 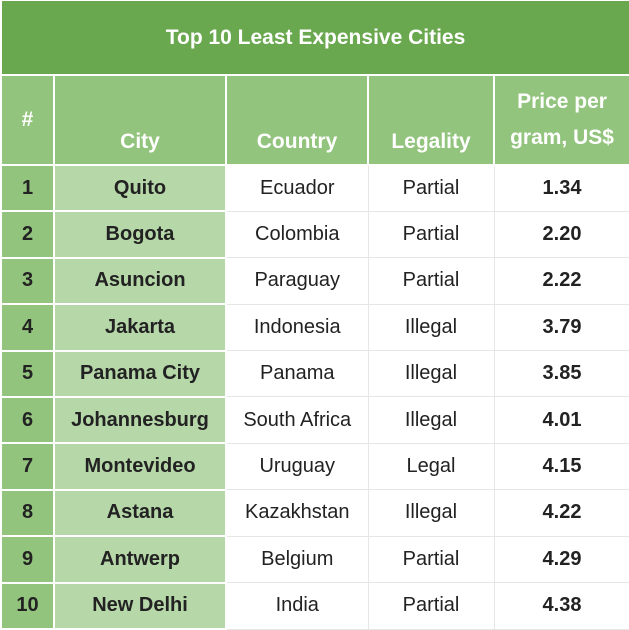 I want to click on table-row: 5 Panama City Panama Illegal 3.85, so click(x=314, y=373).